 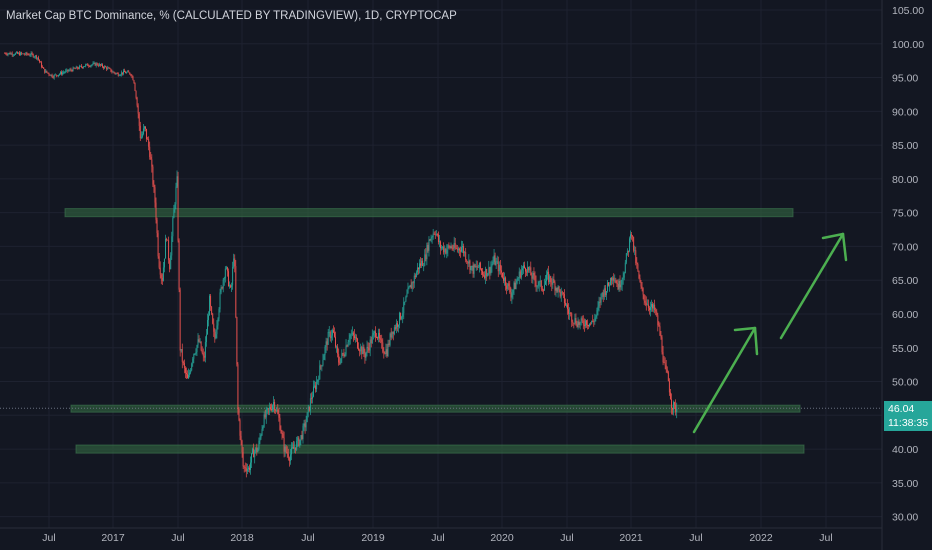 I want to click on x-tick-label: 2020, so click(x=502, y=538).